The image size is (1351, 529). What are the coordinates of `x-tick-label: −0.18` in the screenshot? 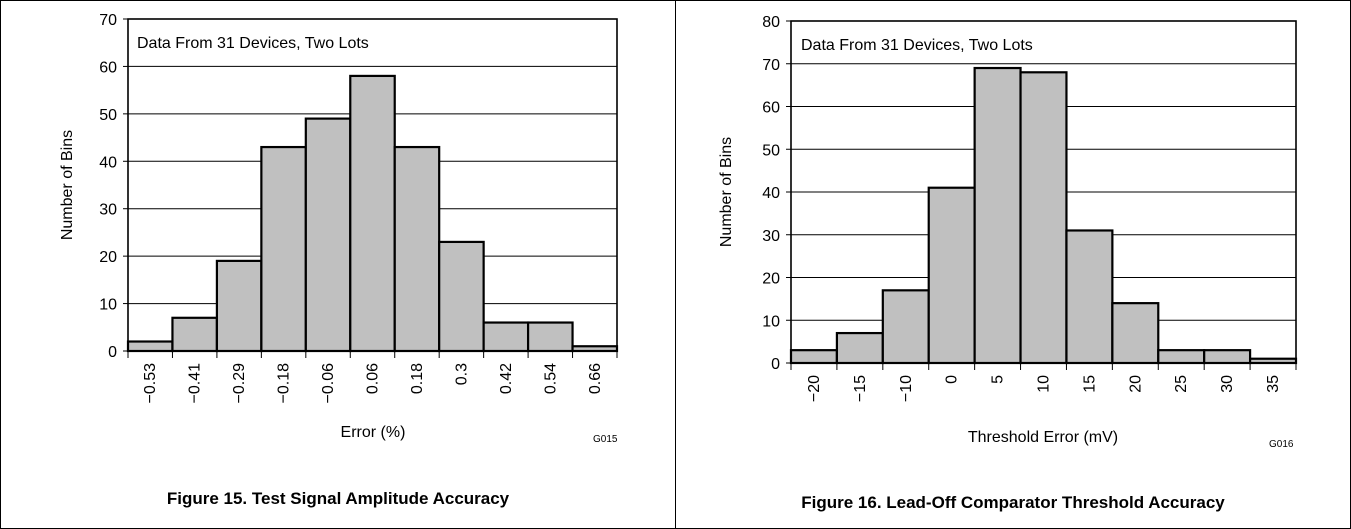 It's located at (284, 383).